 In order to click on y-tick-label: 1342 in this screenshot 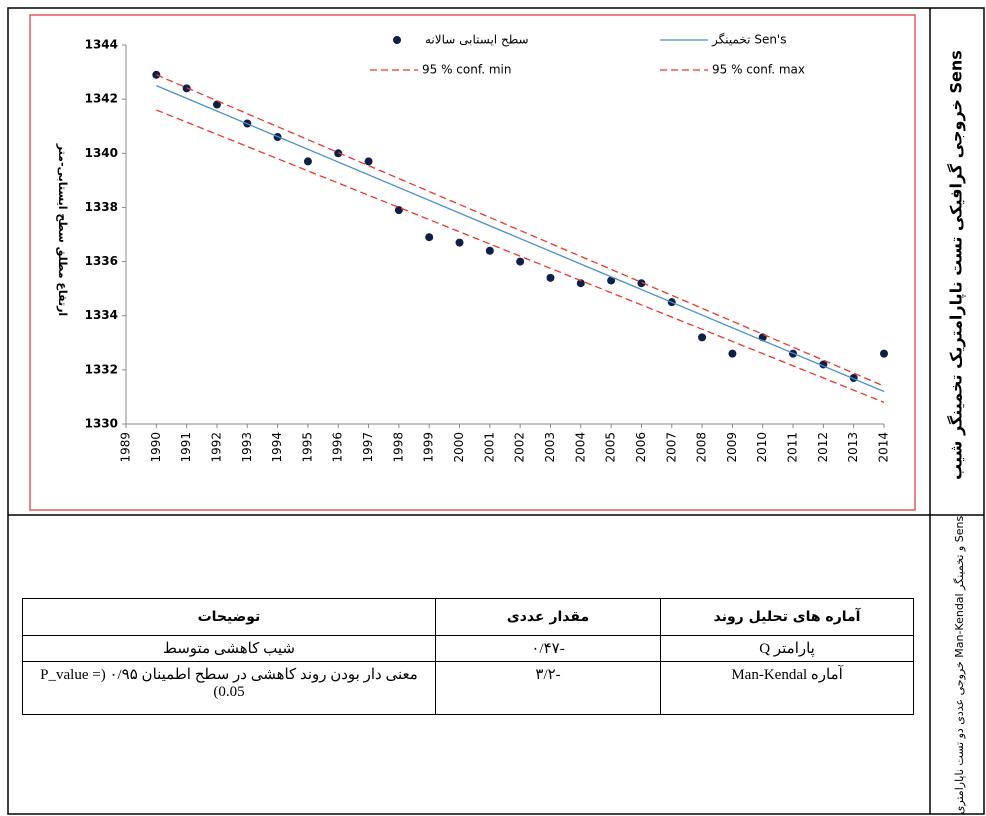, I will do `click(101, 99)`.